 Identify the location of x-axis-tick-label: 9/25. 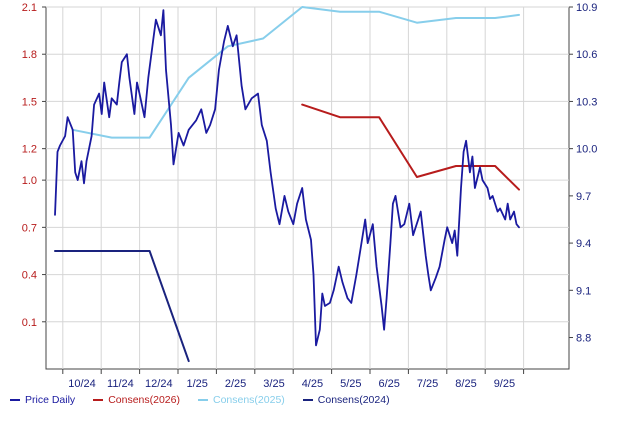
(504, 384).